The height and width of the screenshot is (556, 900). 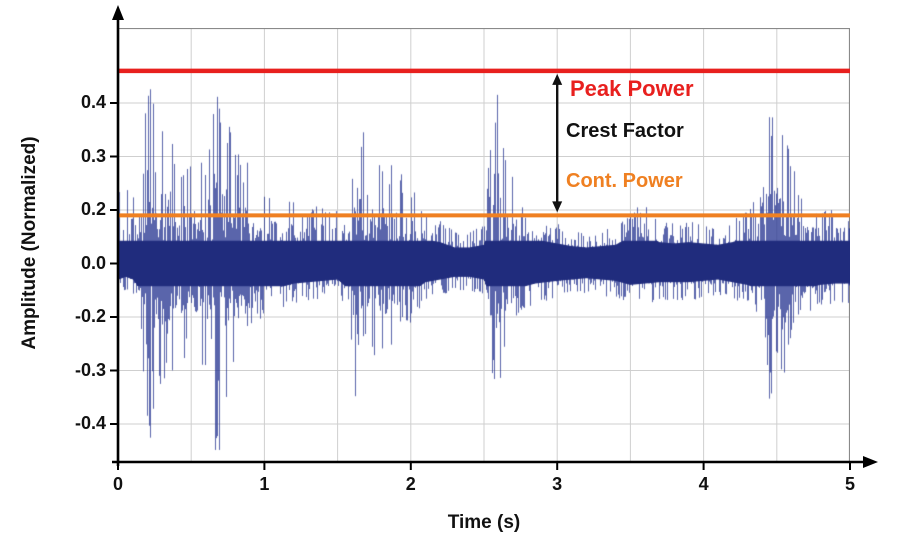 What do you see at coordinates (703, 484) in the screenshot?
I see `x-tick-label: 4` at bounding box center [703, 484].